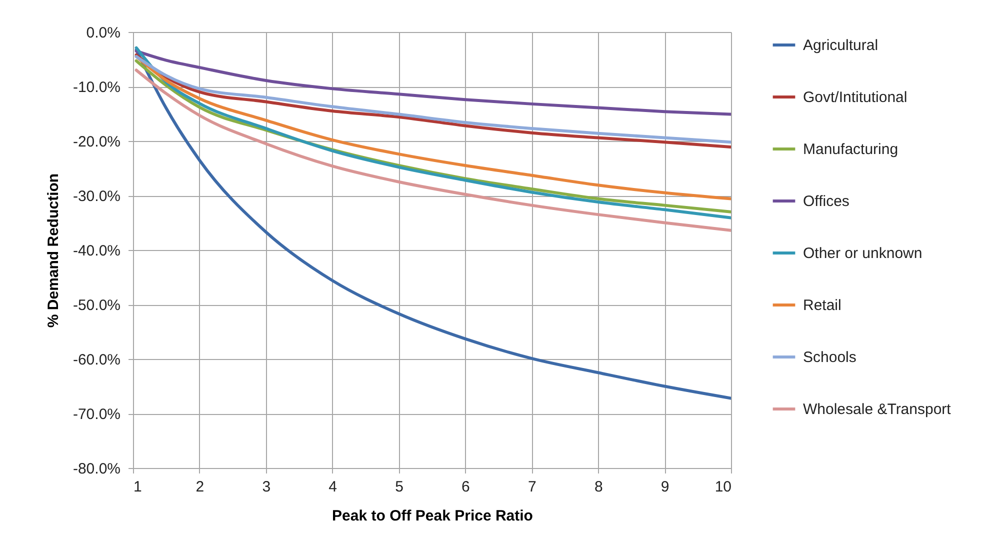 This screenshot has height=551, width=986. I want to click on x-tick-label: 10, so click(723, 487).